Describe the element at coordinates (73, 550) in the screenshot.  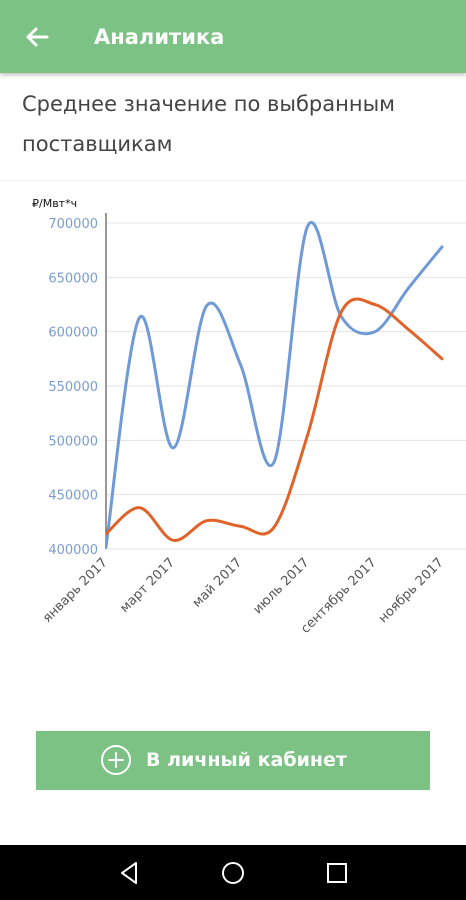
I see `y-tick-label: 400000` at that location.